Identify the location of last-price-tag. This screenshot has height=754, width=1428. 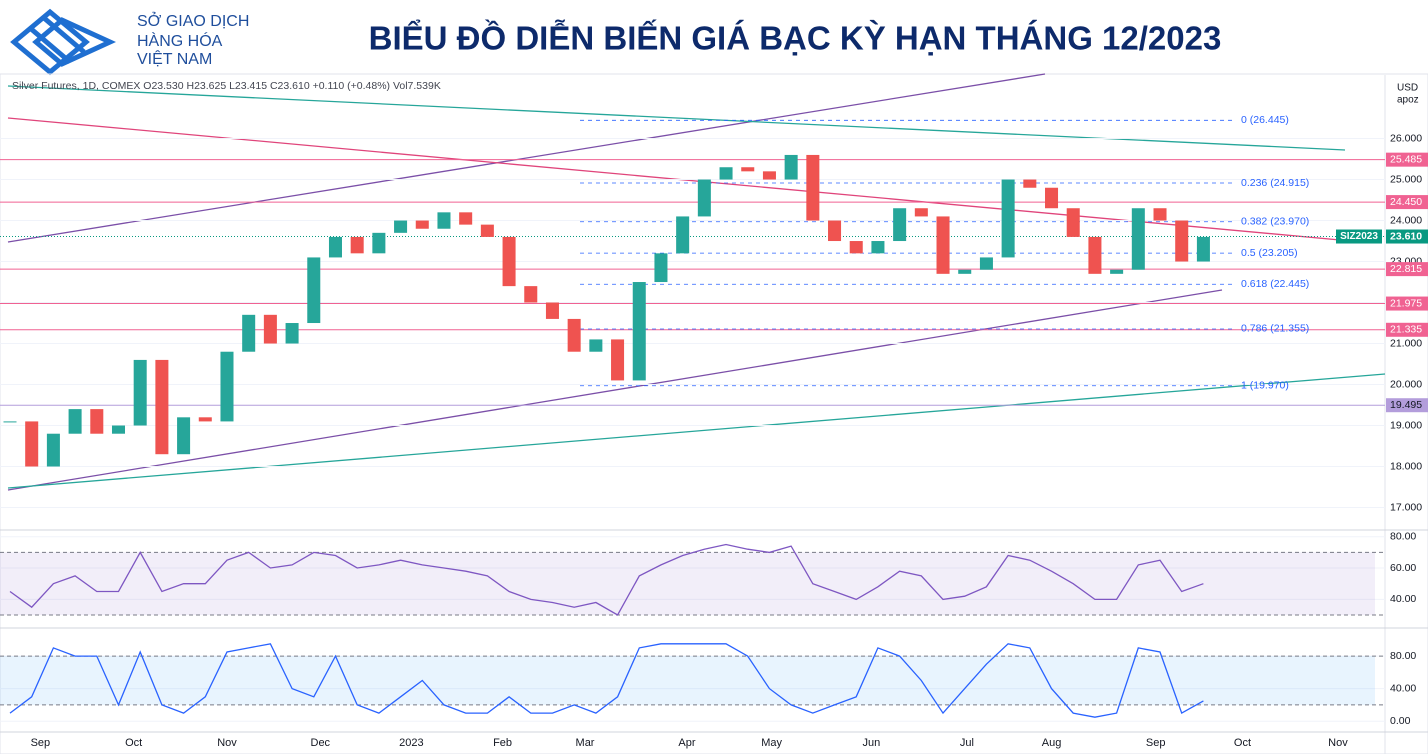
(1407, 236).